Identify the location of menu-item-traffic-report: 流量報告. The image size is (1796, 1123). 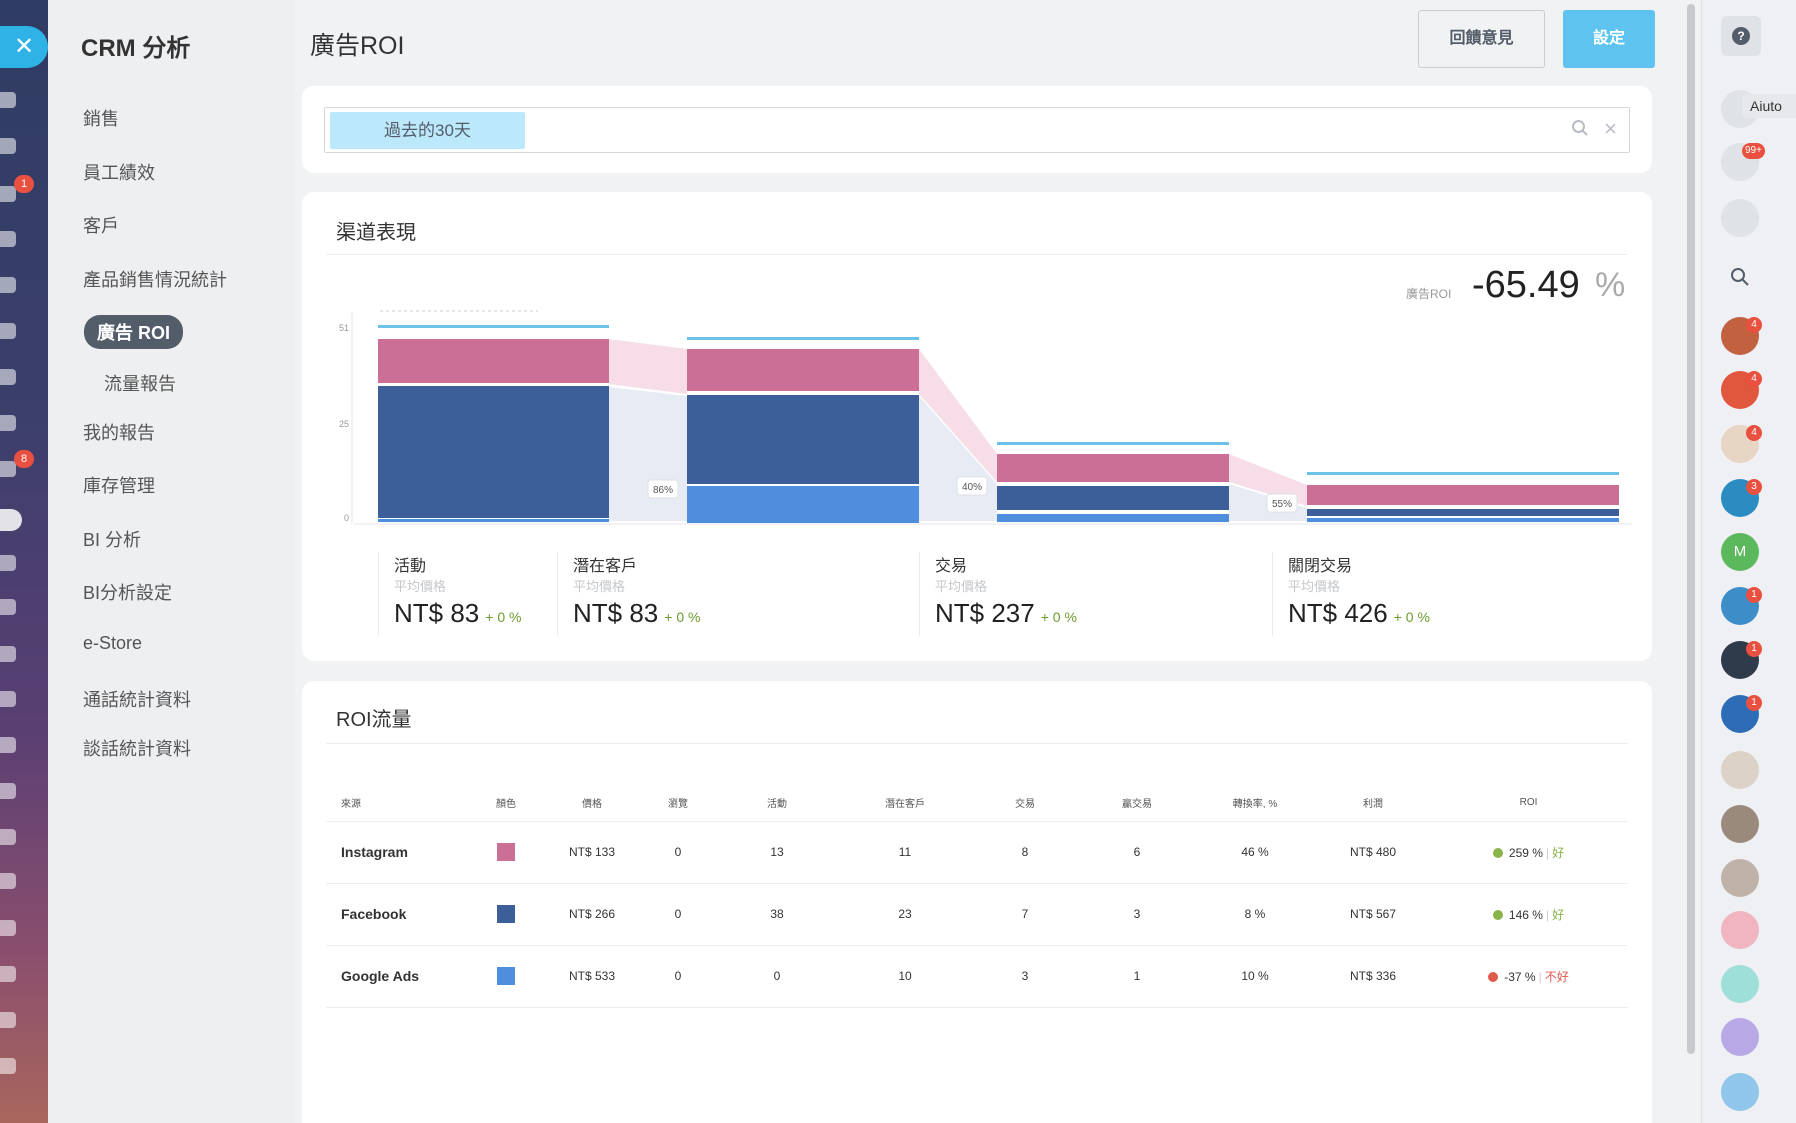
(140, 384).